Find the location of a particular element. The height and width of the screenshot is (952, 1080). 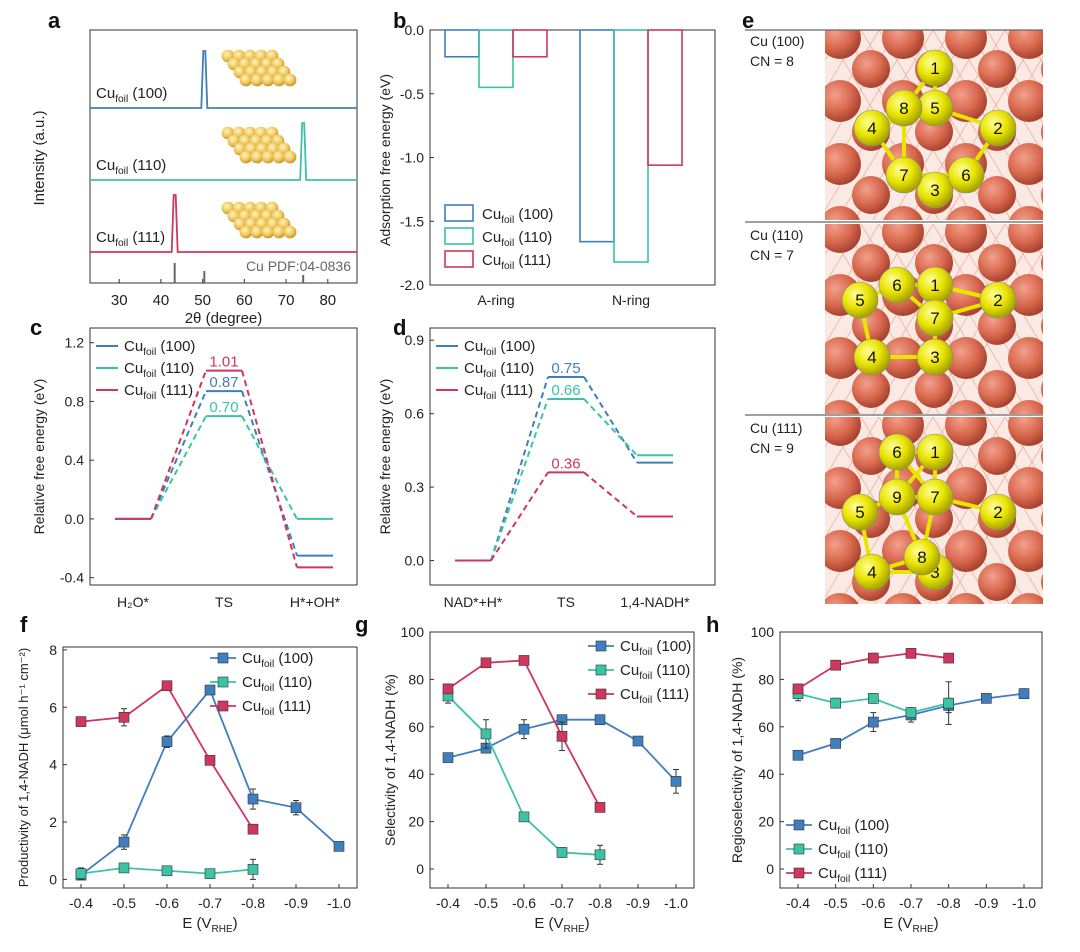

panel-letter-a: a is located at coordinates (54, 20).